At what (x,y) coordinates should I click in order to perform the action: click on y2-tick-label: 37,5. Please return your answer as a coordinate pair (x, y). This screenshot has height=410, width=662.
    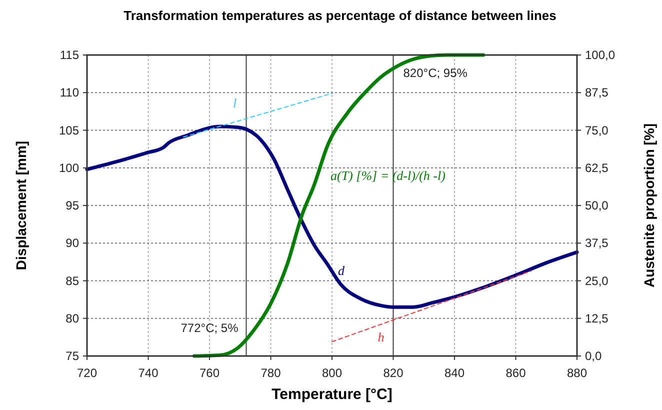
    Looking at the image, I should click on (597, 243).